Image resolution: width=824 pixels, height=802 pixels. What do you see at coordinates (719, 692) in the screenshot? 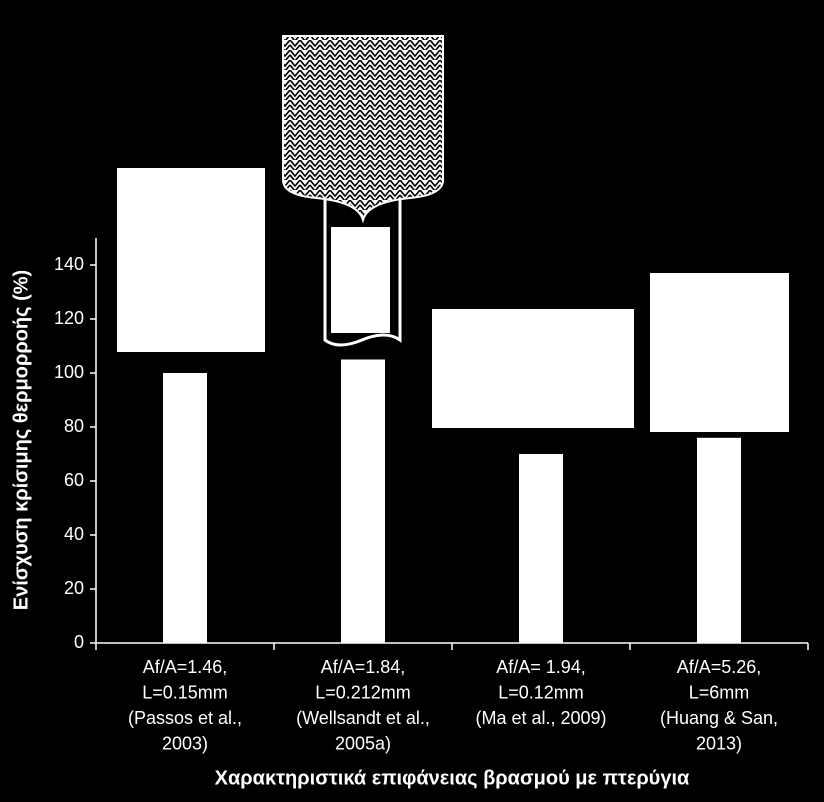
I see `x-tick-label: L=6mm` at bounding box center [719, 692].